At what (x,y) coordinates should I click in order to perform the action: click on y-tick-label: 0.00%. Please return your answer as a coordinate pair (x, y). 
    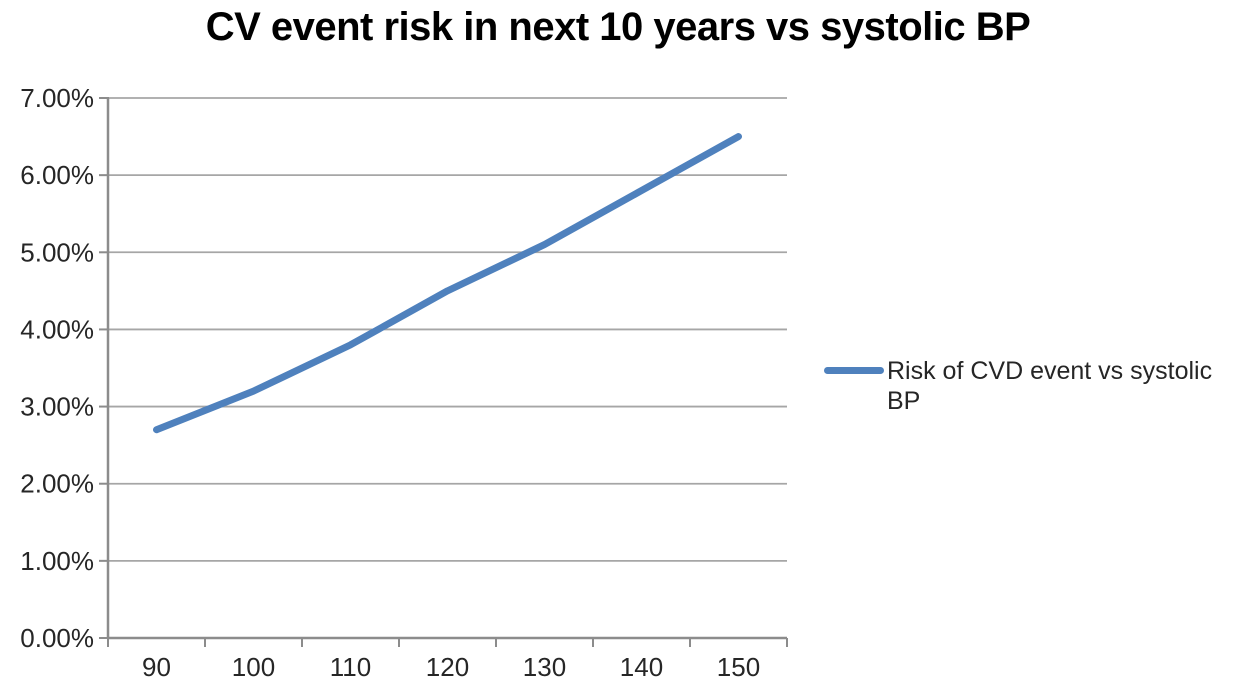
    Looking at the image, I should click on (57, 638).